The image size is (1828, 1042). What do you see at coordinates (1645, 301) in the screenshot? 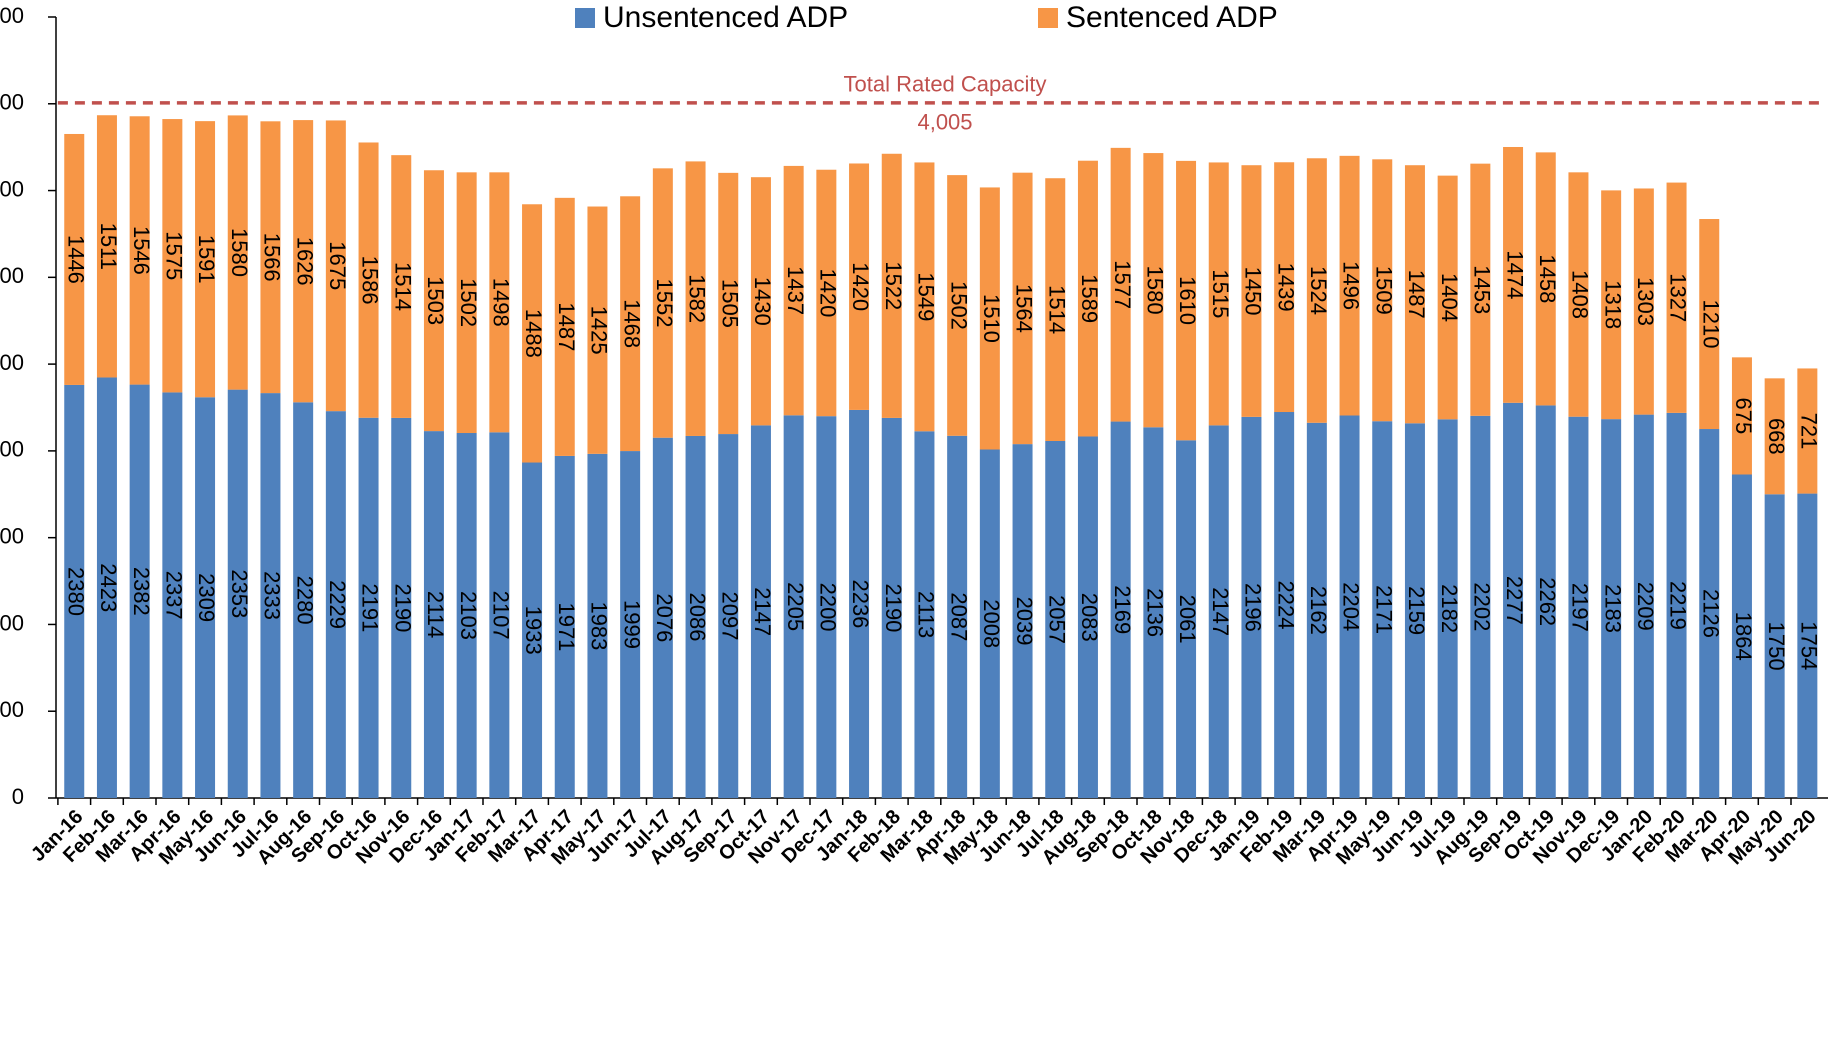
I see `value-label: 1303` at bounding box center [1645, 301].